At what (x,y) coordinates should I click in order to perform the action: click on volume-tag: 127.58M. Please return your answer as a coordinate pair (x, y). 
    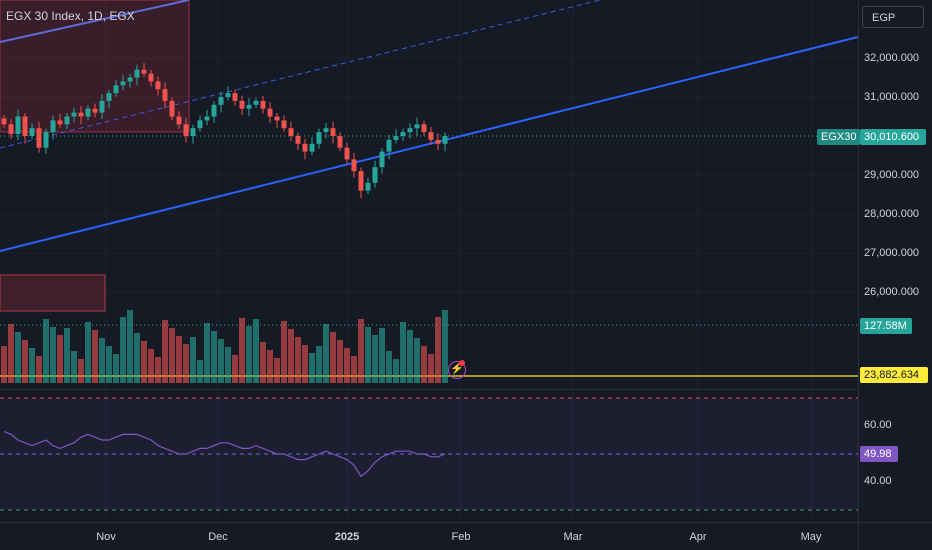
    Looking at the image, I should click on (886, 326).